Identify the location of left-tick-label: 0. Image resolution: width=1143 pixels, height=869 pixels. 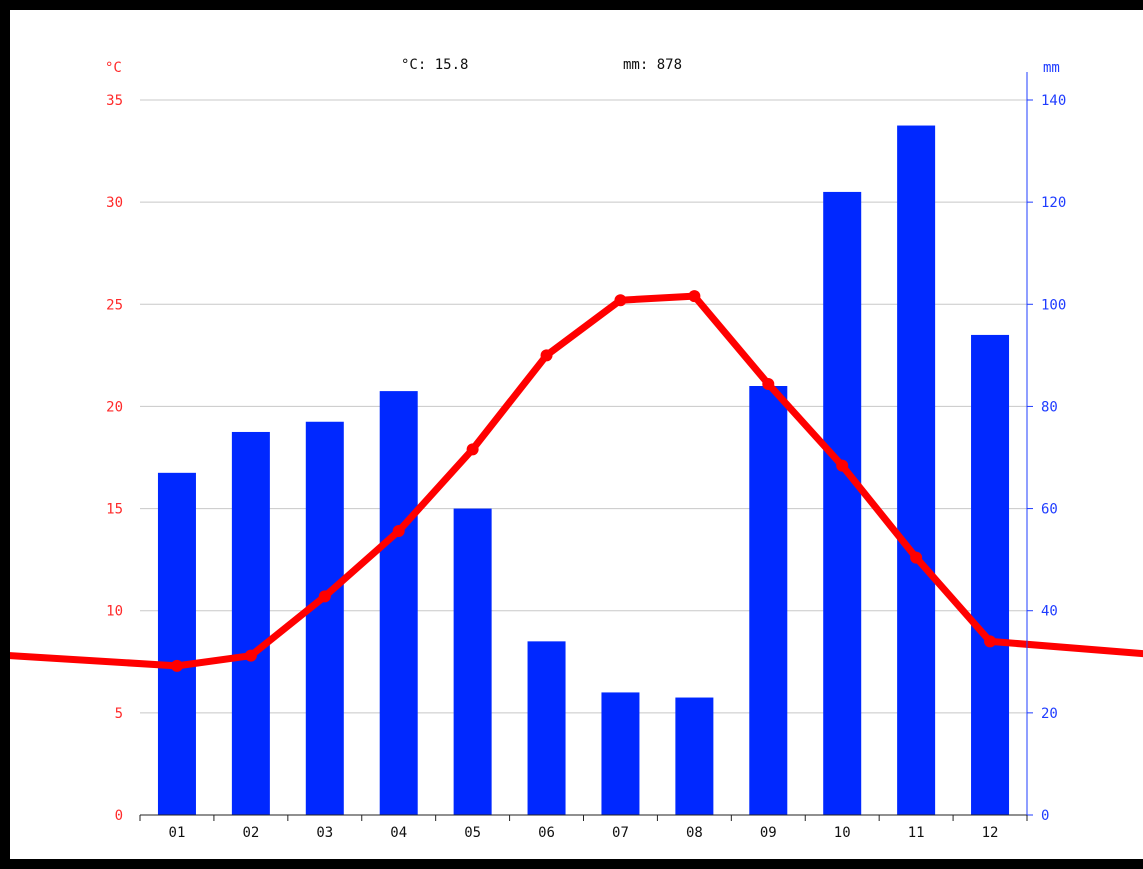
(119, 816).